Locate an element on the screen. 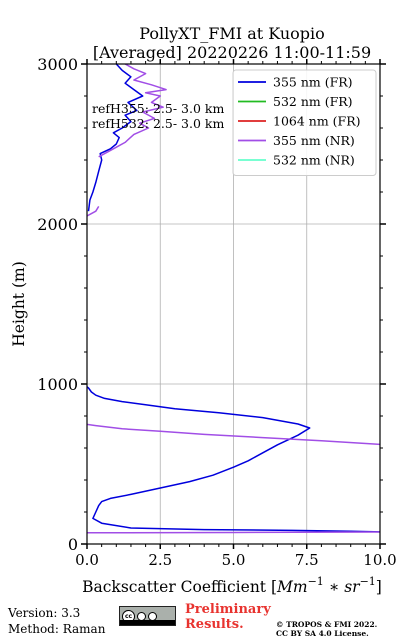  legend-label: 355 nm (FR) is located at coordinates (313, 82).